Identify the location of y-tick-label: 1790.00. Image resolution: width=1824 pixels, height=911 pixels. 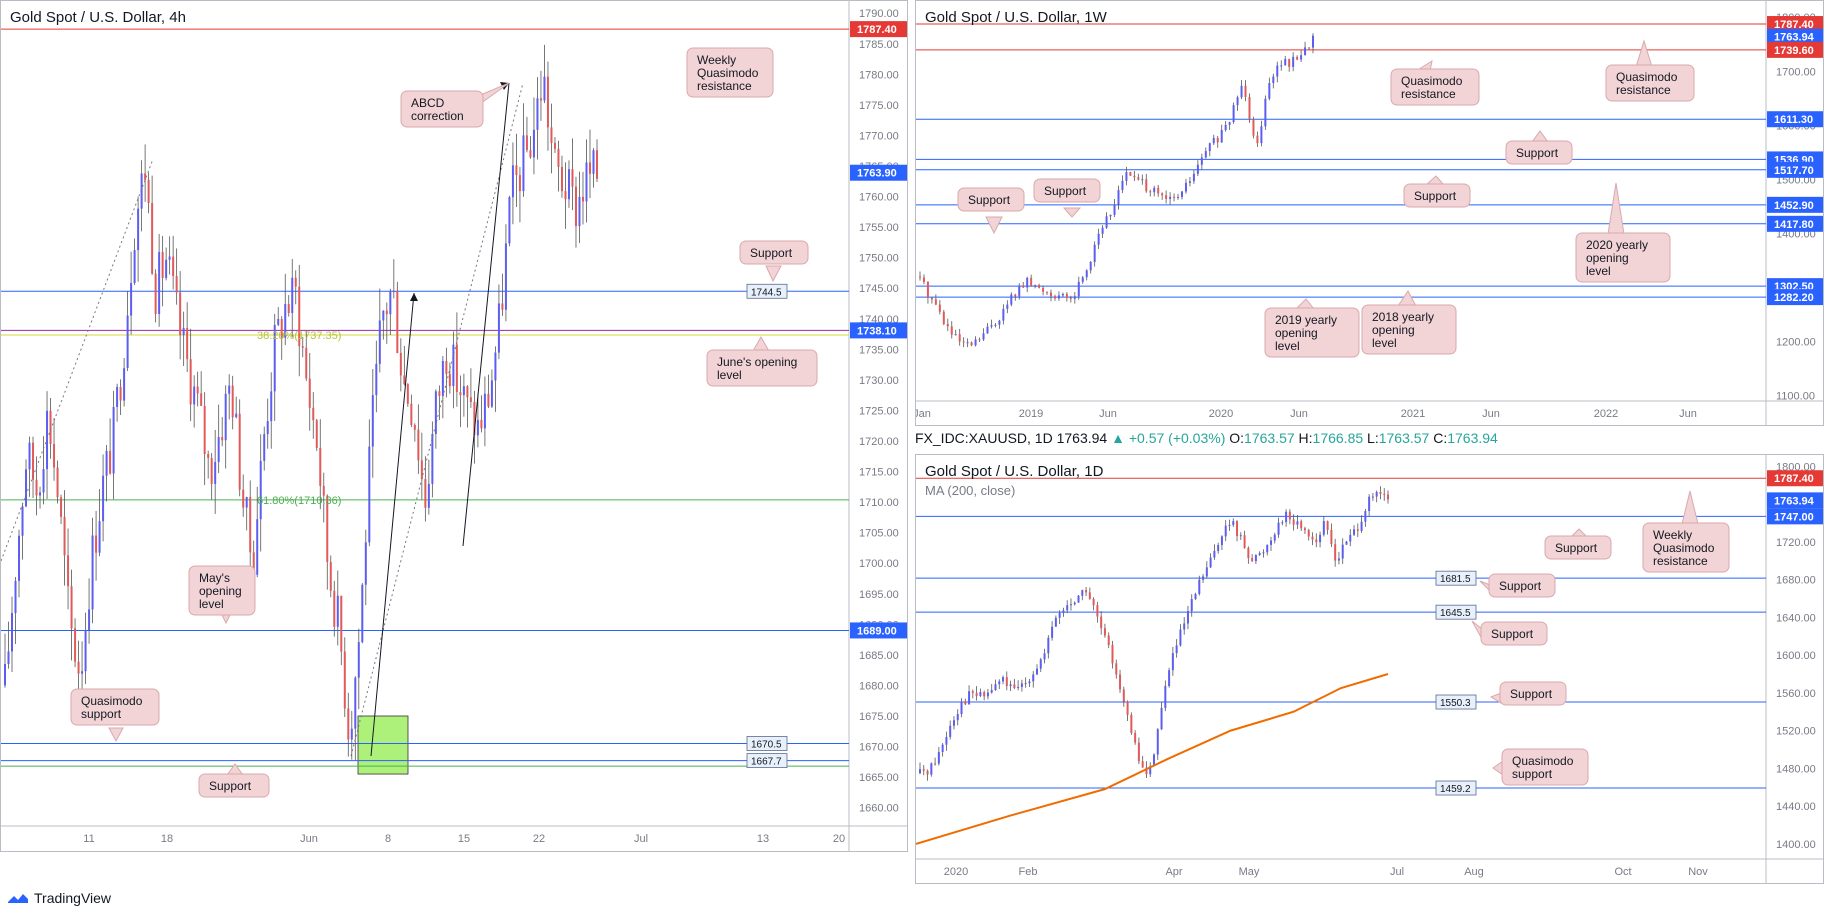
(879, 14).